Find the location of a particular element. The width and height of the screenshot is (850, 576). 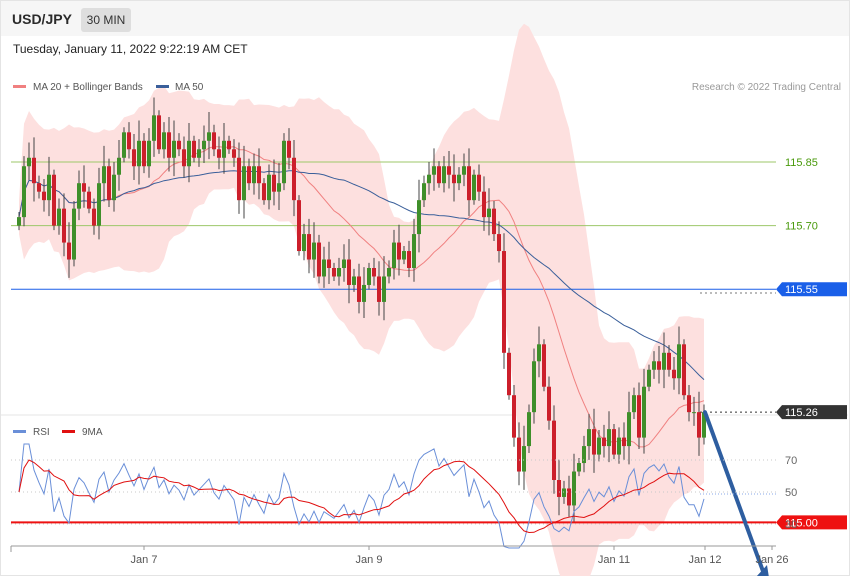

level-tag-115.26: 115.26 is located at coordinates (811, 412).